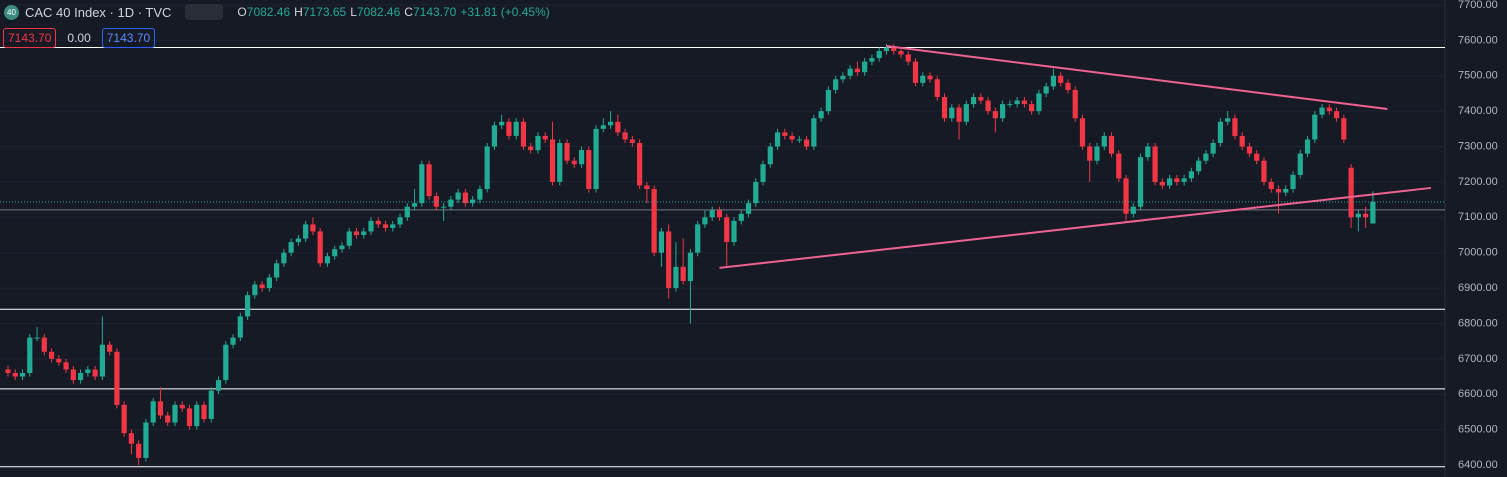  What do you see at coordinates (268, 12) in the screenshot?
I see `ohlc-value: 7082.46` at bounding box center [268, 12].